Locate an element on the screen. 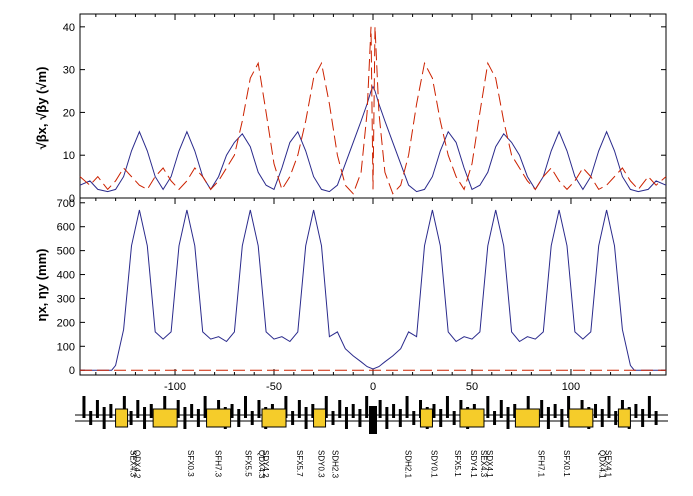  beta-y-axis-label: √βx, √βy (√m) is located at coordinates (41, 108).